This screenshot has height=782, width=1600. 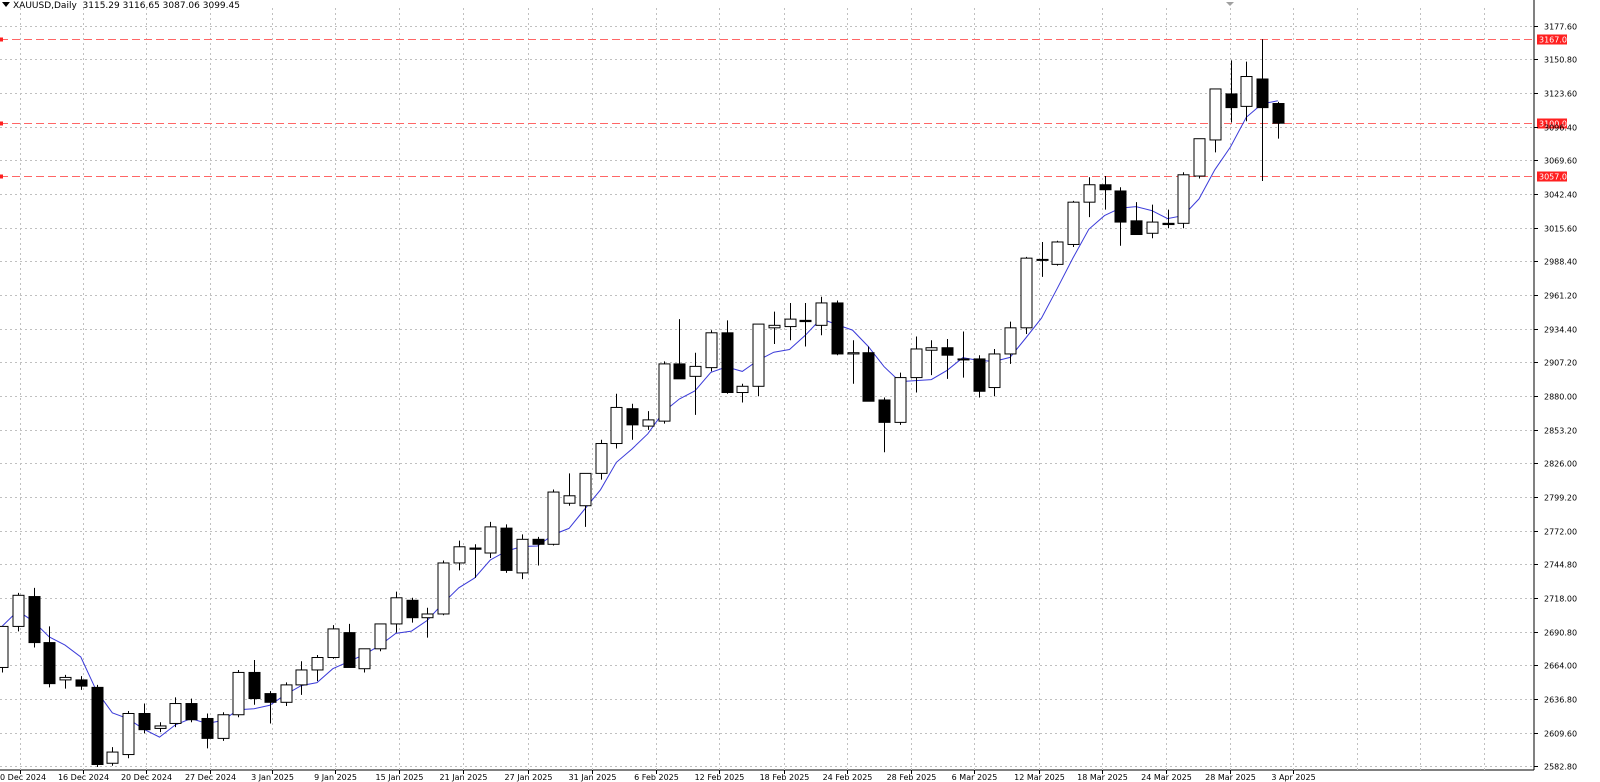 What do you see at coordinates (912, 777) in the screenshot?
I see `x-tick-label: 28 Feb 2025` at bounding box center [912, 777].